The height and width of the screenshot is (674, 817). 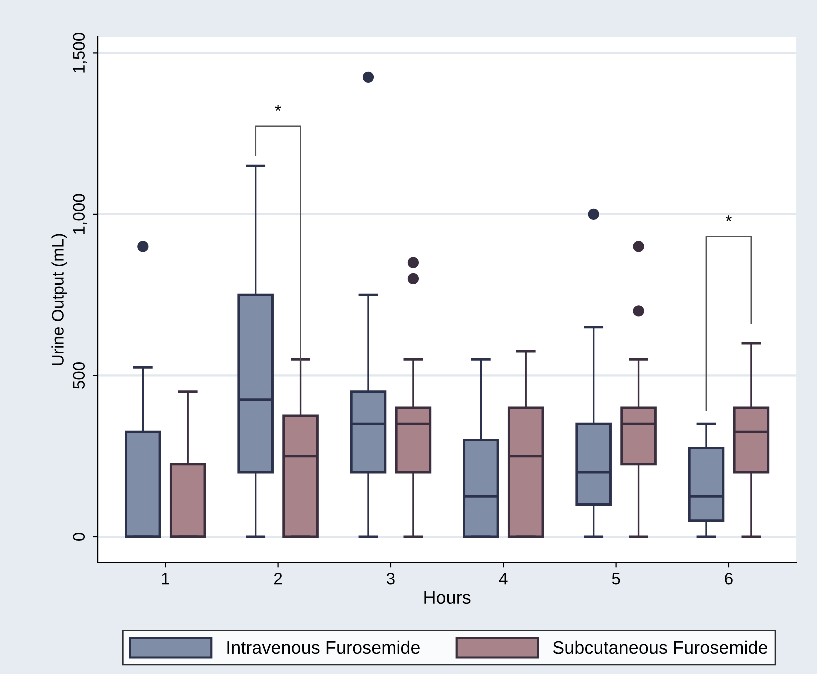 I want to click on y-tick-label: 1,500, so click(x=80, y=52).